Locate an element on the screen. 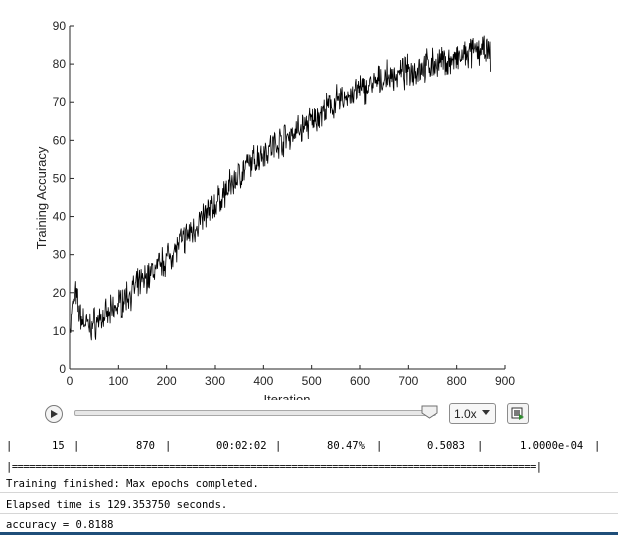  speed-value: 1.0x is located at coordinates (465, 413).